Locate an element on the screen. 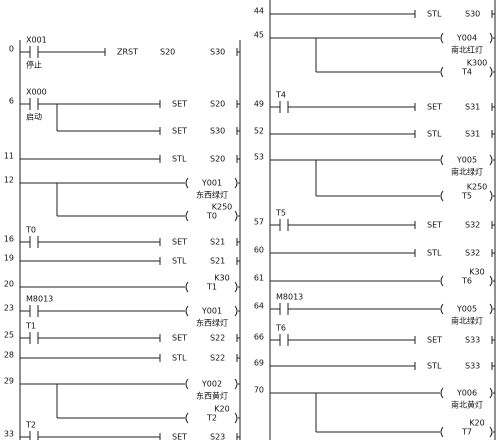 This screenshot has height=440, width=500. contact-label: T5 is located at coordinates (280, 213).